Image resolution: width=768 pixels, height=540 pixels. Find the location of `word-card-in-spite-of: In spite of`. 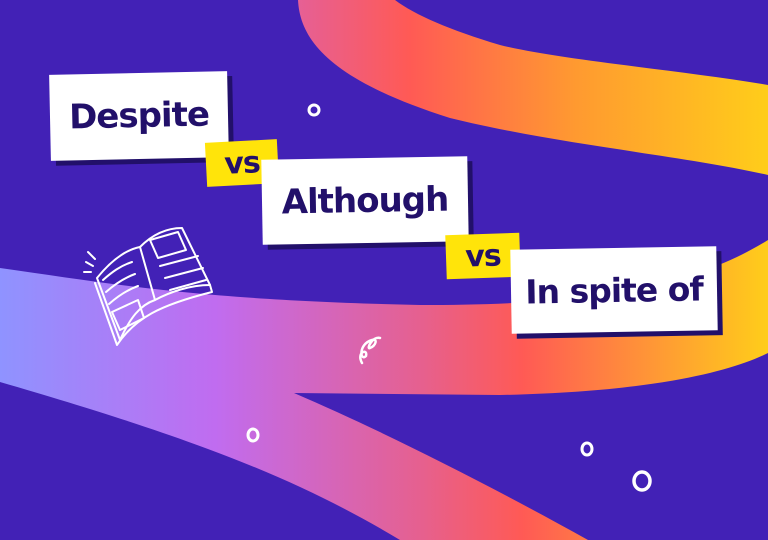

word-card-in-spite-of: In spite of is located at coordinates (614, 290).